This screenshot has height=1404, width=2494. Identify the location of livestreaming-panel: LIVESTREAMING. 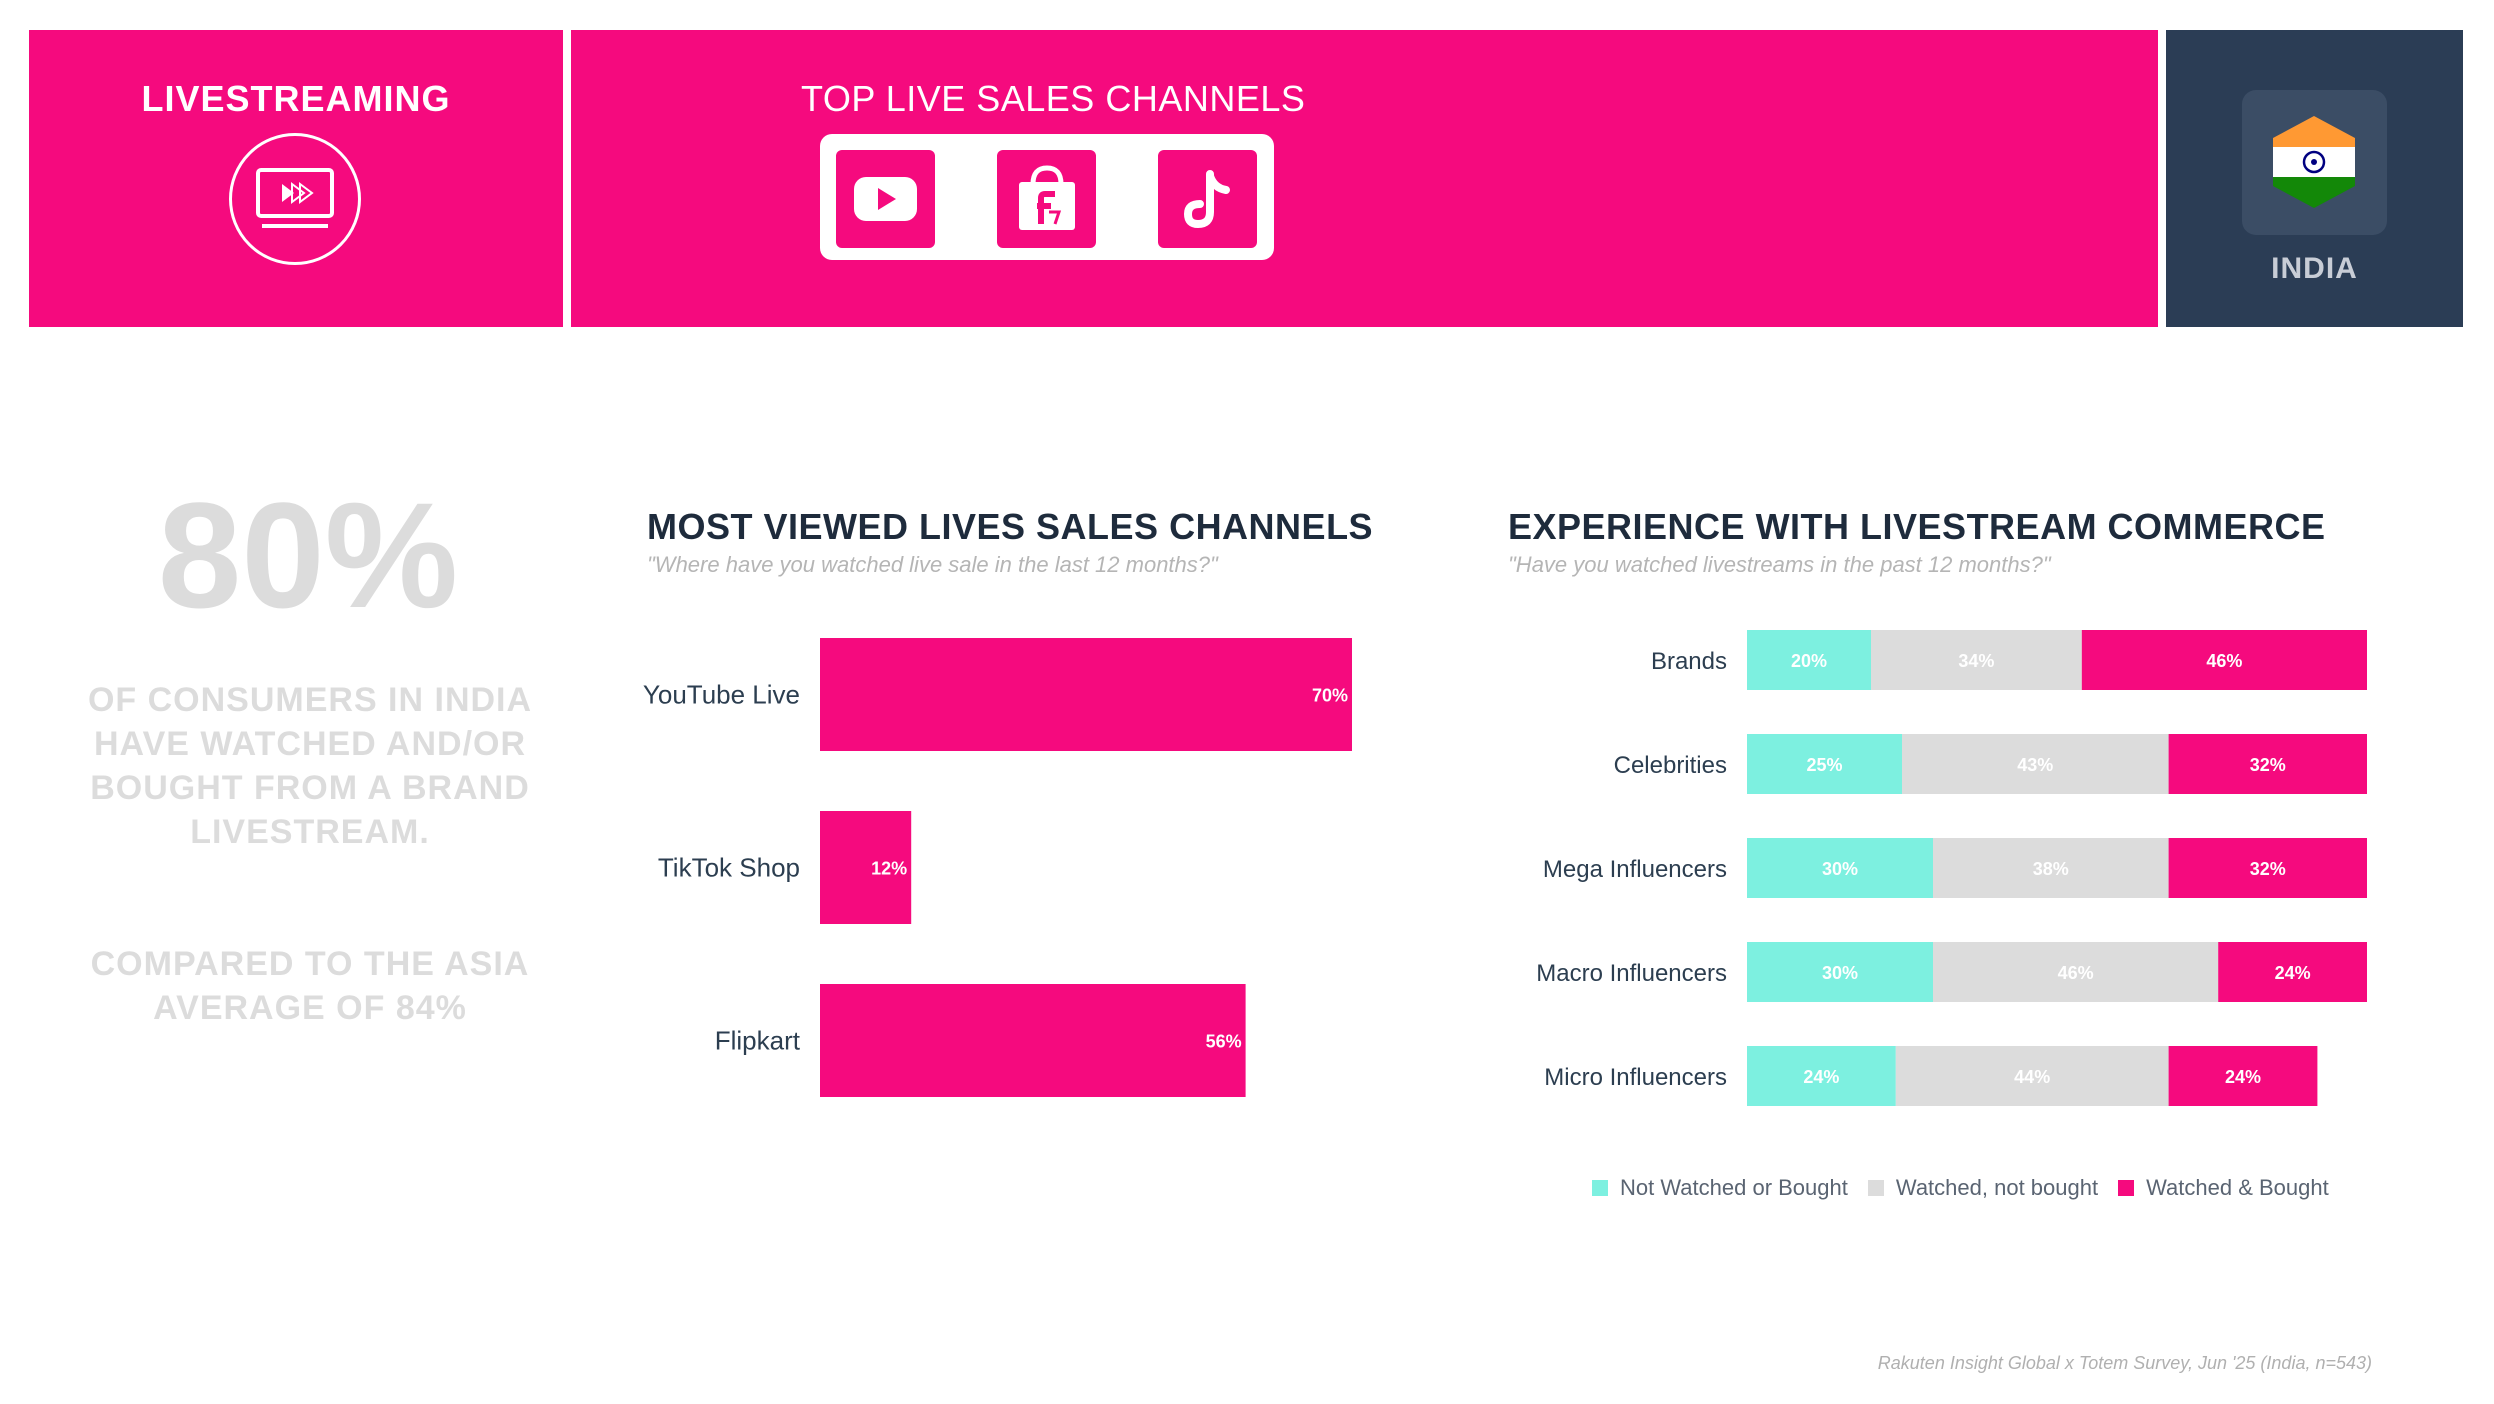
(296, 178).